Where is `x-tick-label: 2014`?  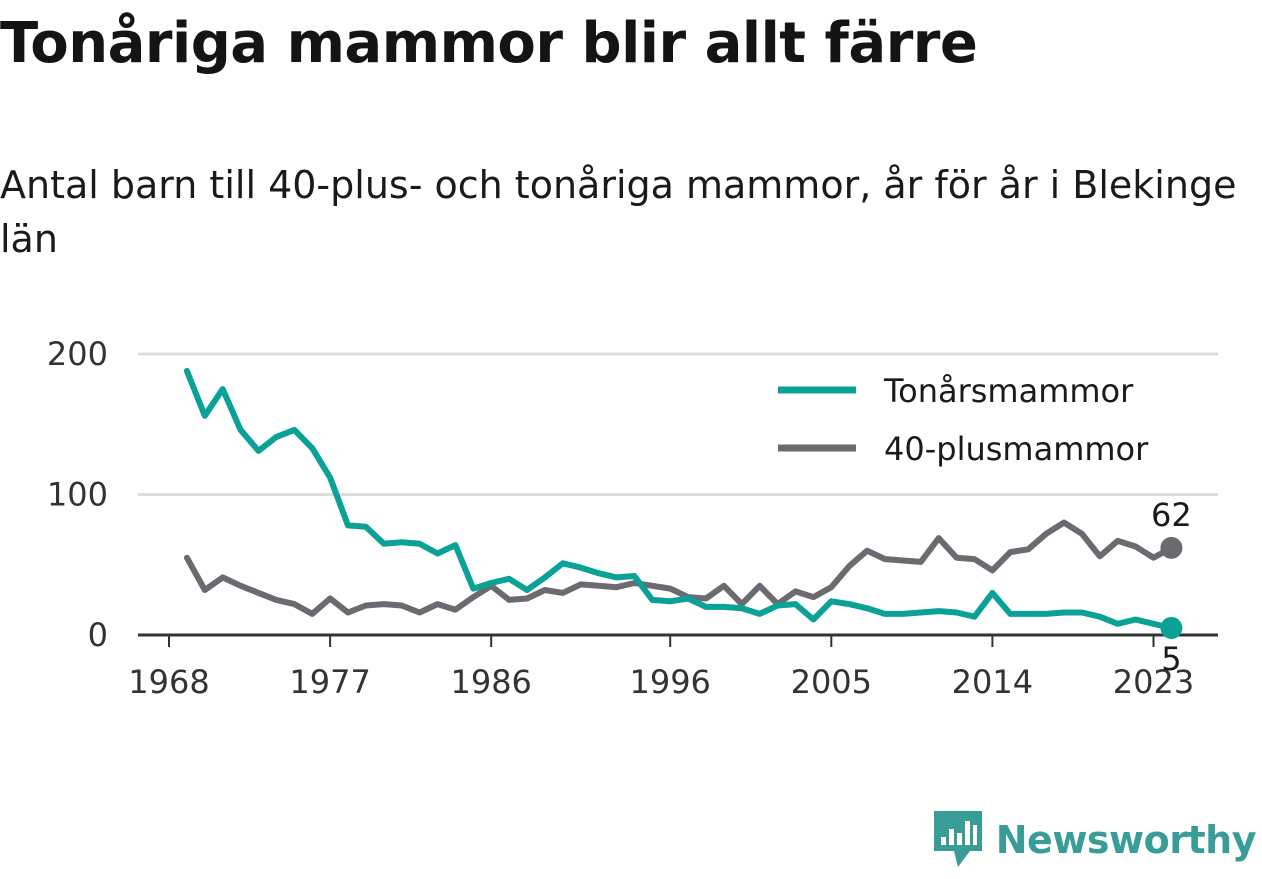
x-tick-label: 2014 is located at coordinates (992, 682).